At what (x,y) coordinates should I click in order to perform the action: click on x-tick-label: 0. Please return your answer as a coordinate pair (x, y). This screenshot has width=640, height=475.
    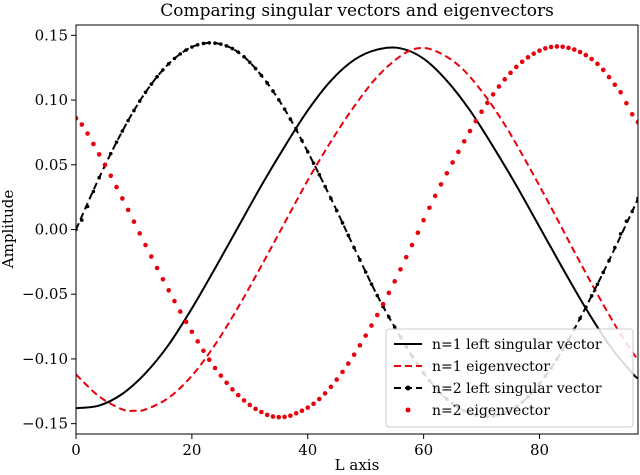
    Looking at the image, I should click on (76, 450).